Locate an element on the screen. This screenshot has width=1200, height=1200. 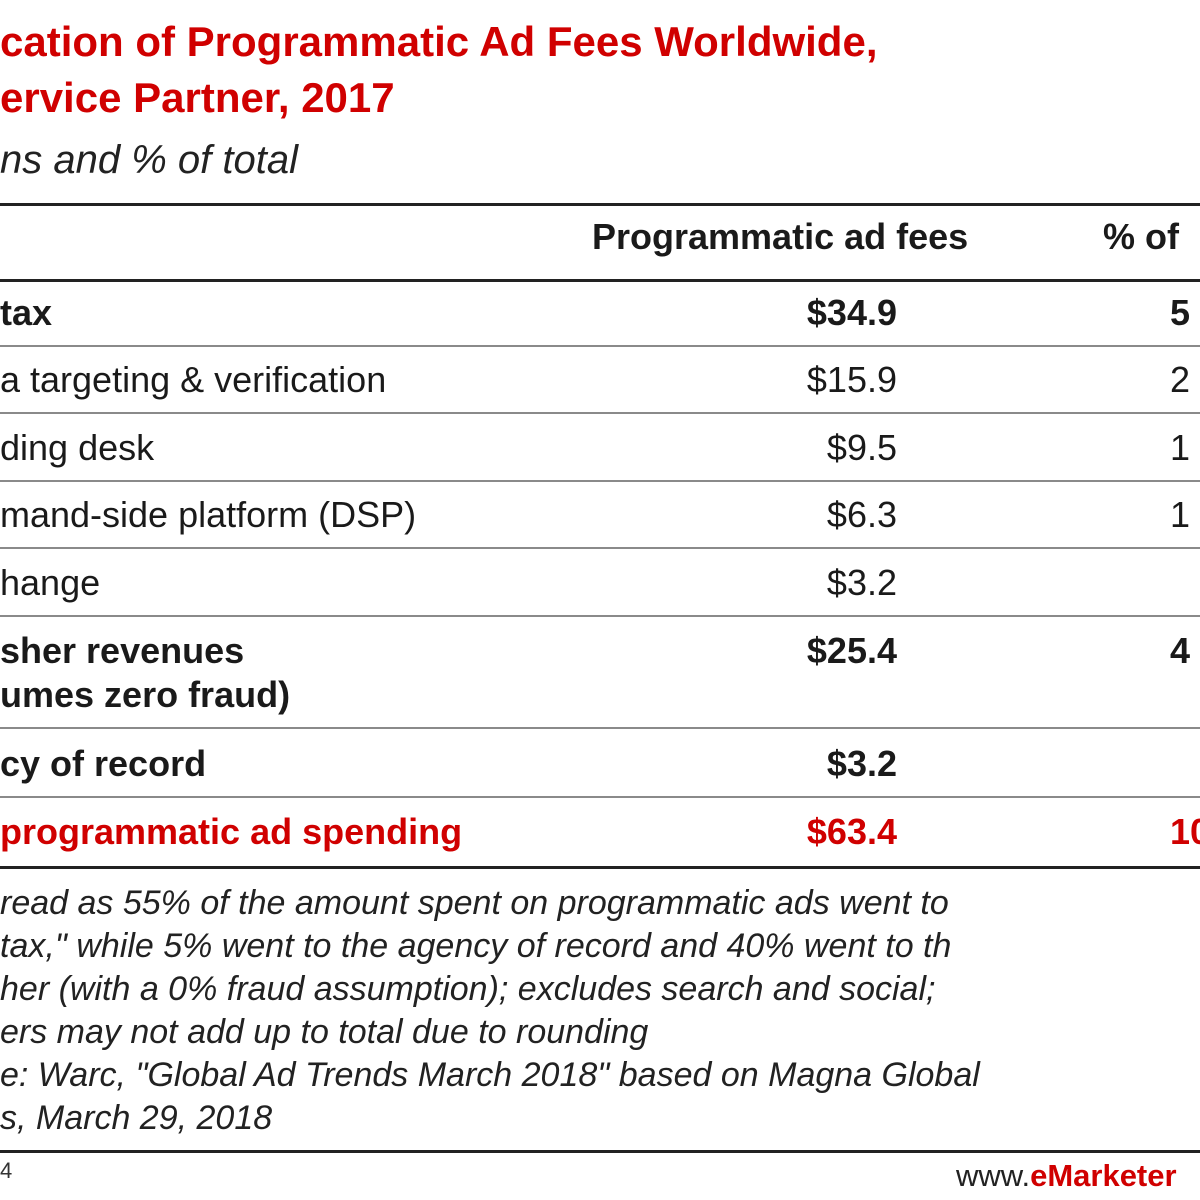
row-label: cy of record is located at coordinates (103, 763).